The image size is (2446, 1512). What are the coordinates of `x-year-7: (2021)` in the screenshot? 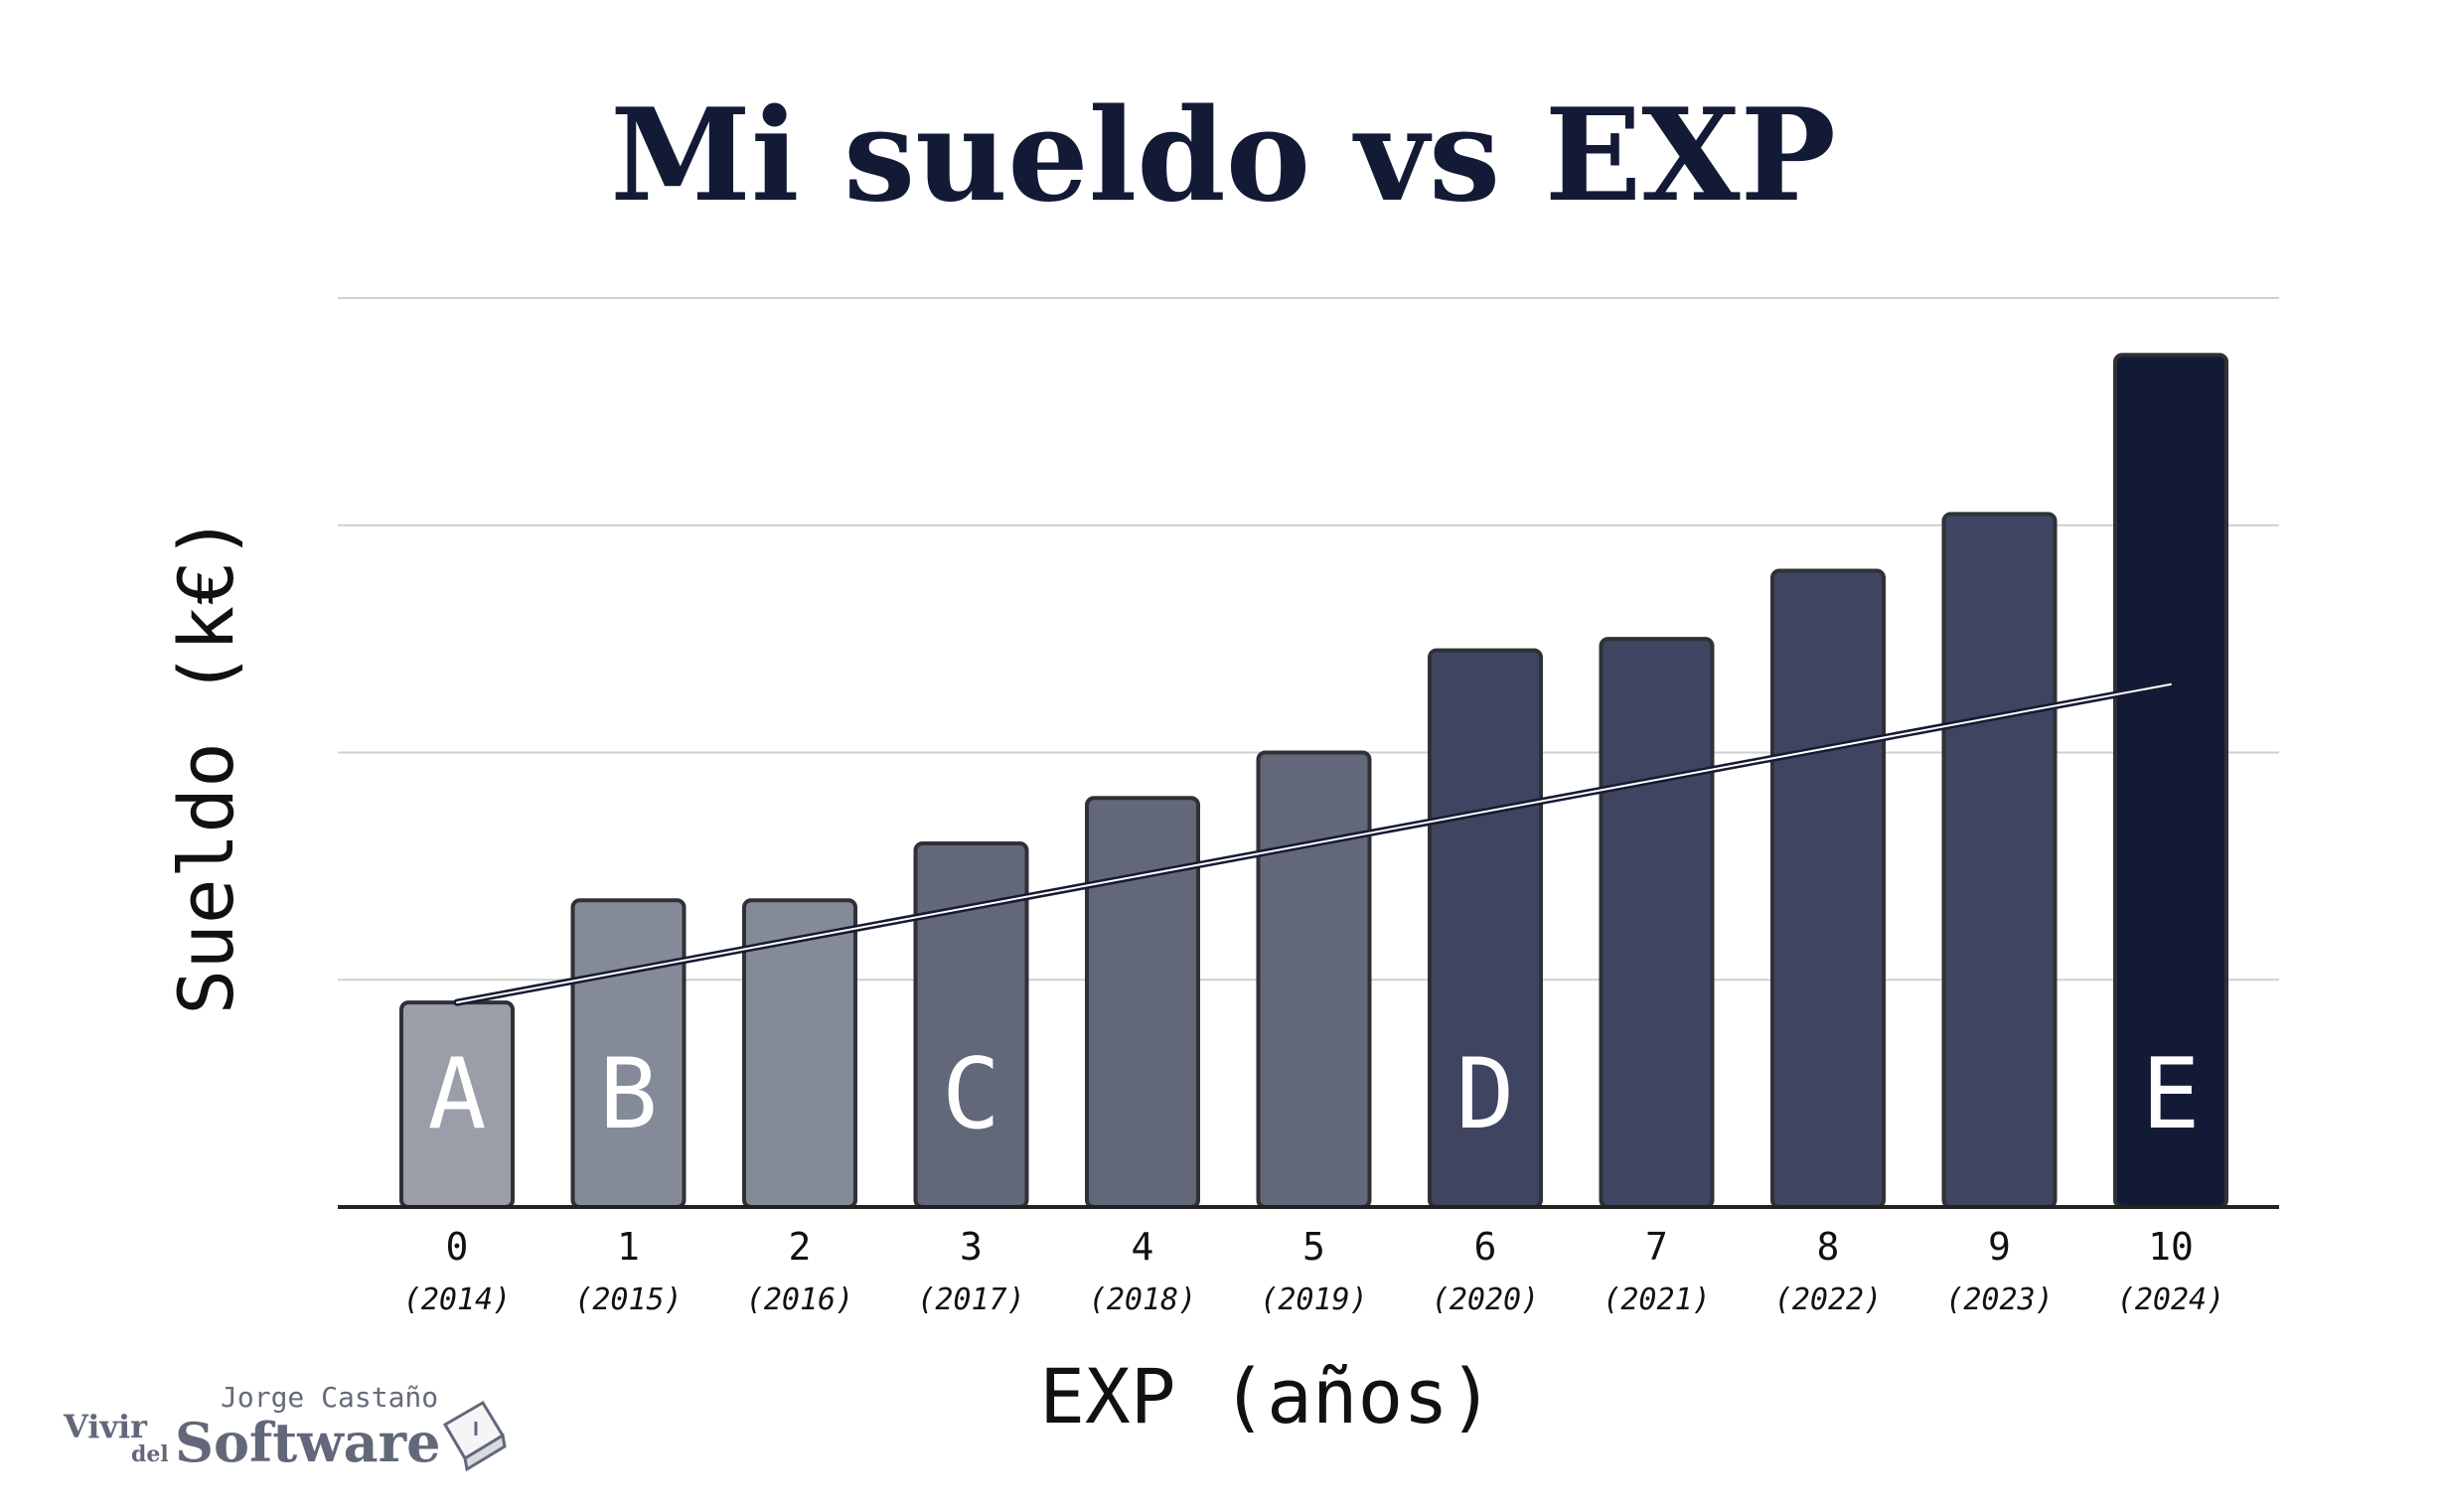 It's located at (1656, 1300).